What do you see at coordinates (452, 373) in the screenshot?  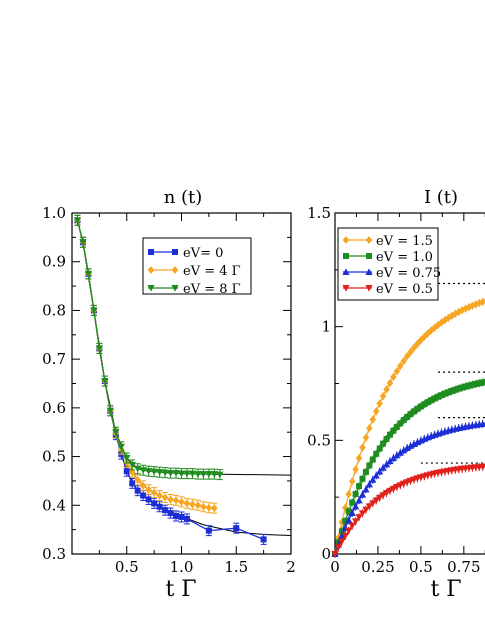 I see `saturation-lines-i` at bounding box center [452, 373].